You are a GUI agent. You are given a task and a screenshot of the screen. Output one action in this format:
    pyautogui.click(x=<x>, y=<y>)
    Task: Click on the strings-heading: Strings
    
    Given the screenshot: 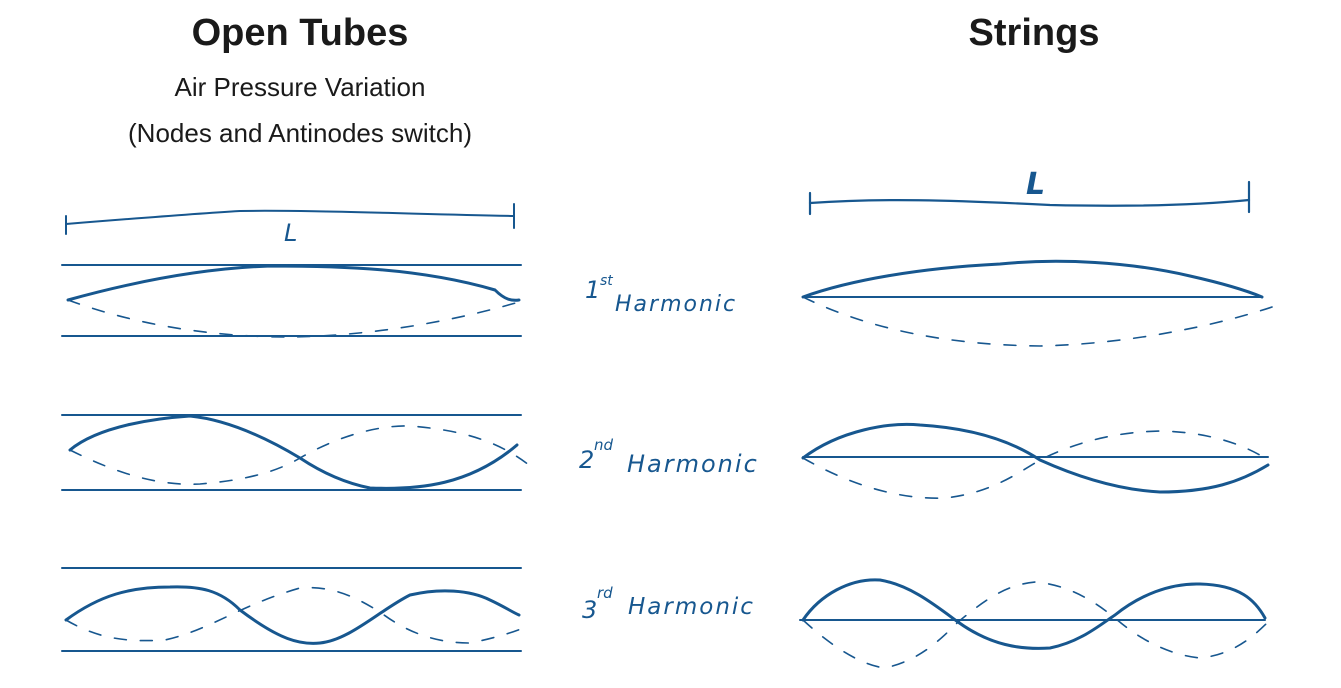 What is the action you would take?
    pyautogui.click(x=1034, y=33)
    